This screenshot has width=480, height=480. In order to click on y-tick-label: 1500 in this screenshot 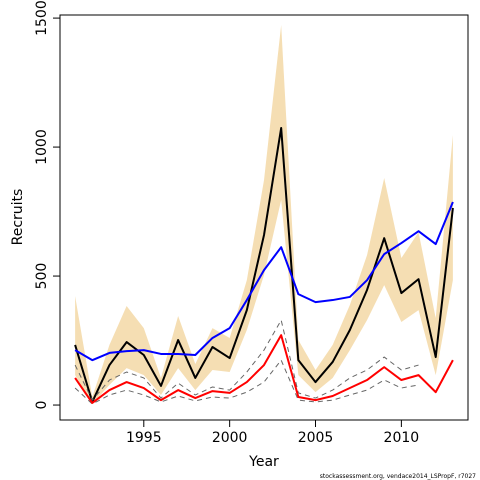, I will do `click(42, 18)`.